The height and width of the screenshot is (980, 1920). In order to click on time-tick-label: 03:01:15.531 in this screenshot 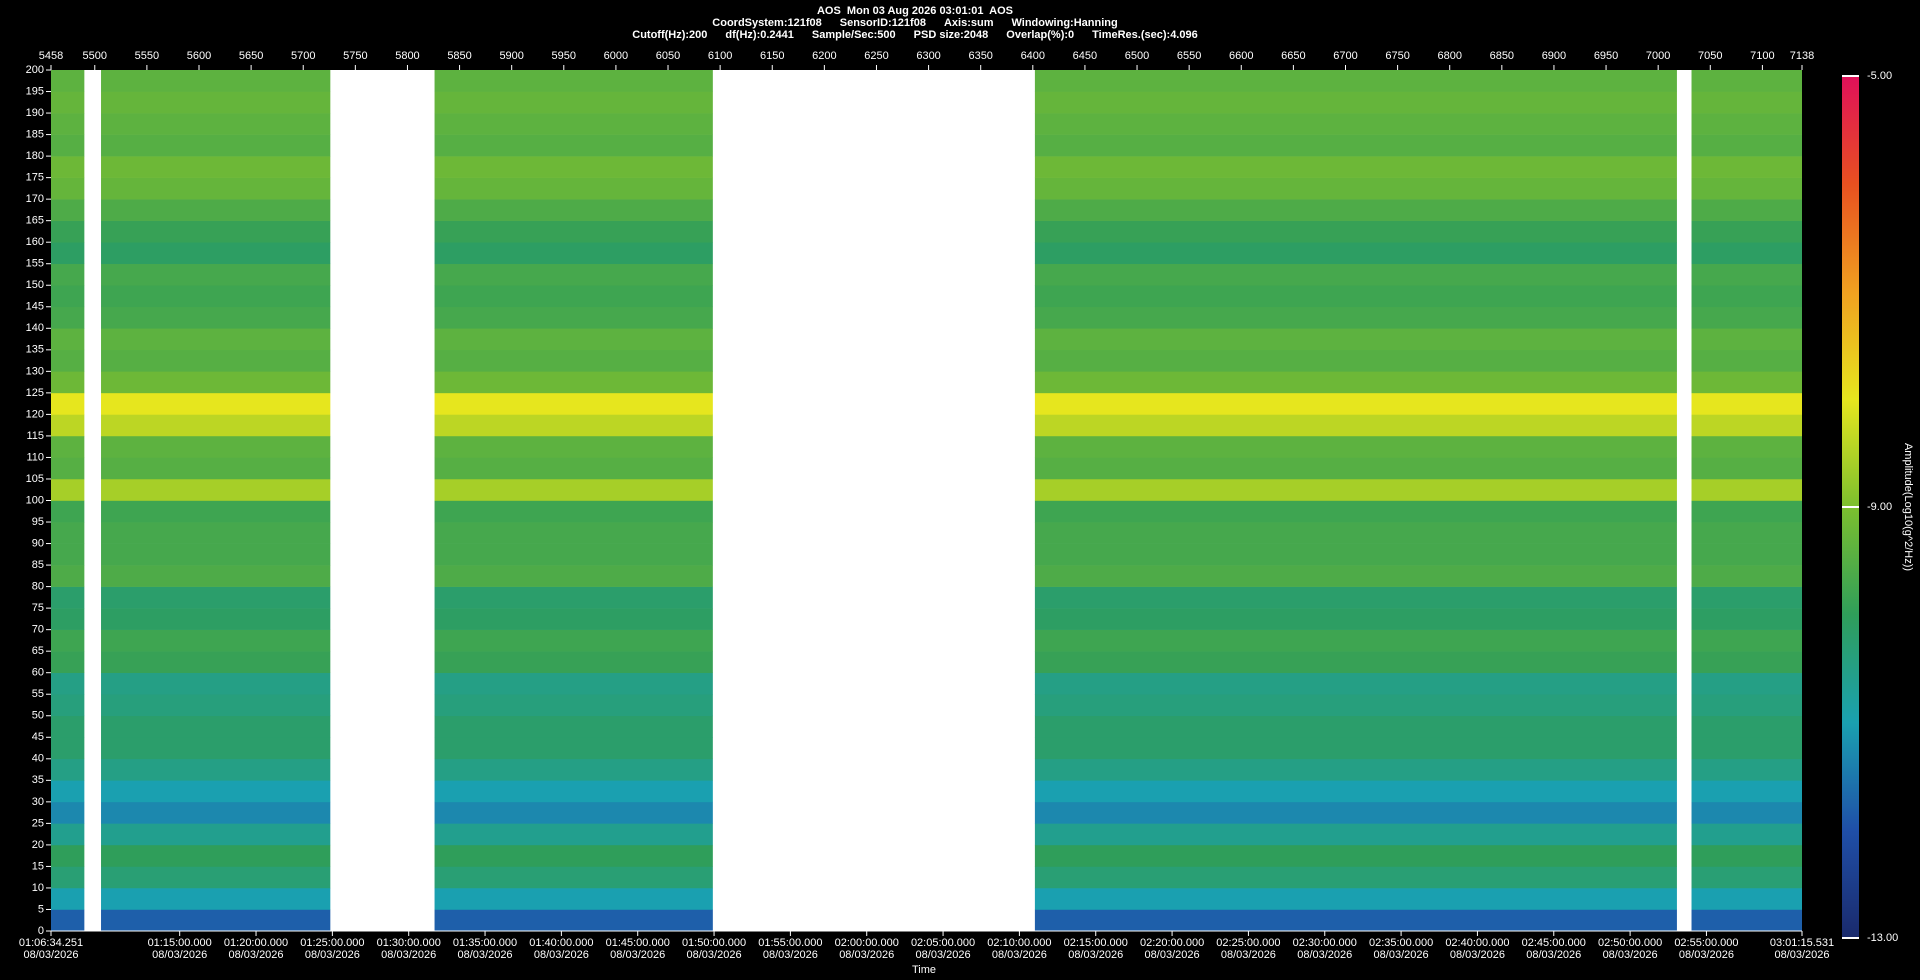, I will do `click(1802, 943)`.